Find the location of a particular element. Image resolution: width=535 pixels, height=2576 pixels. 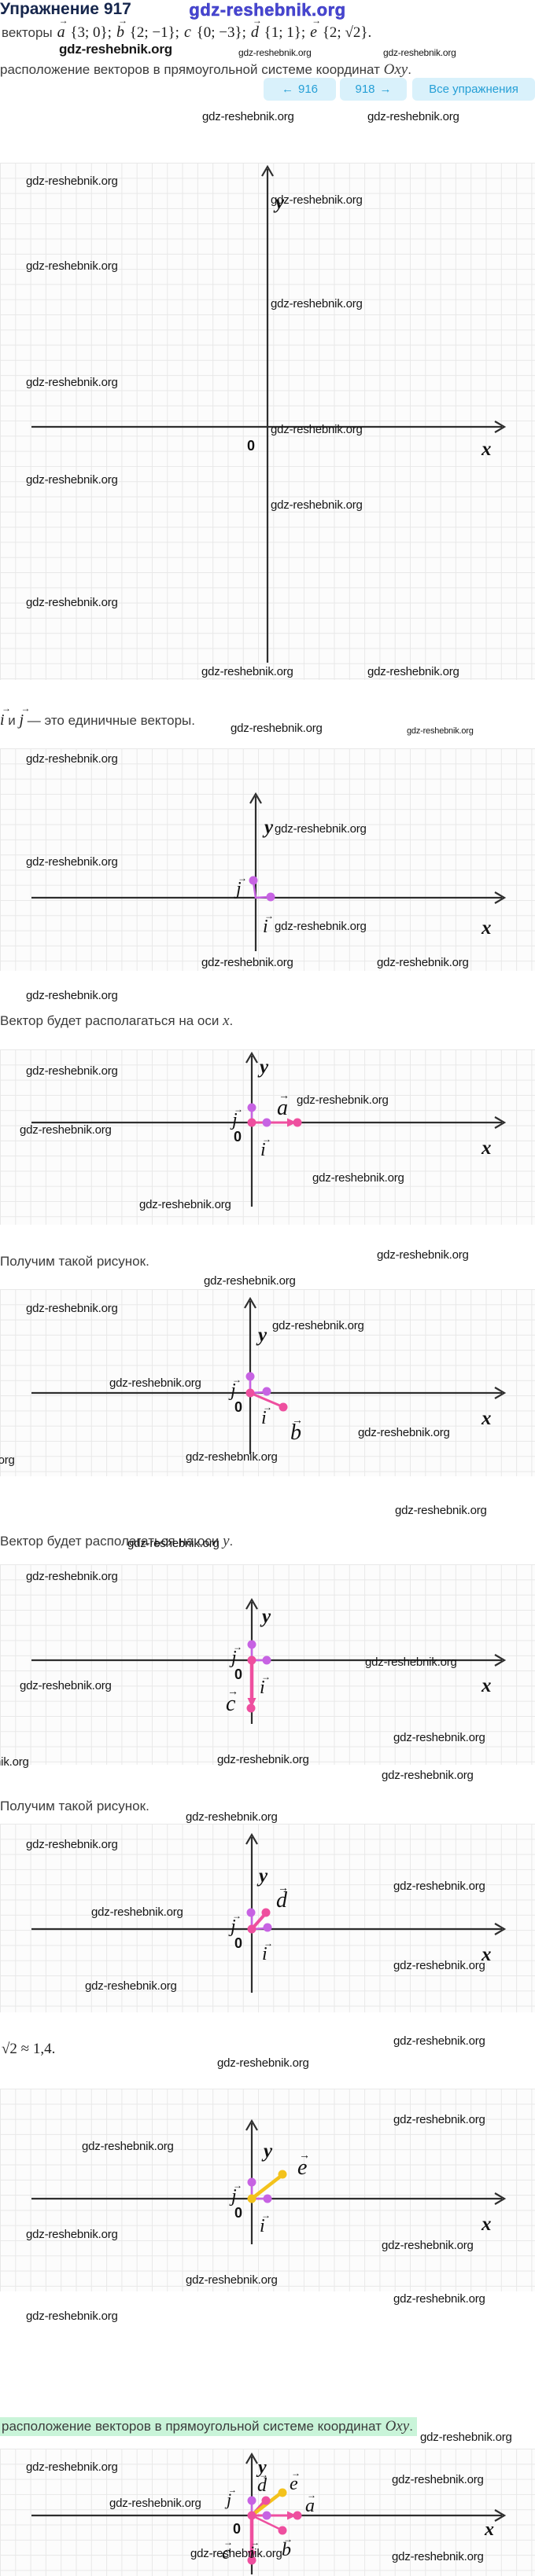

result-note-1: Получим такой рисунок. is located at coordinates (74, 1261).